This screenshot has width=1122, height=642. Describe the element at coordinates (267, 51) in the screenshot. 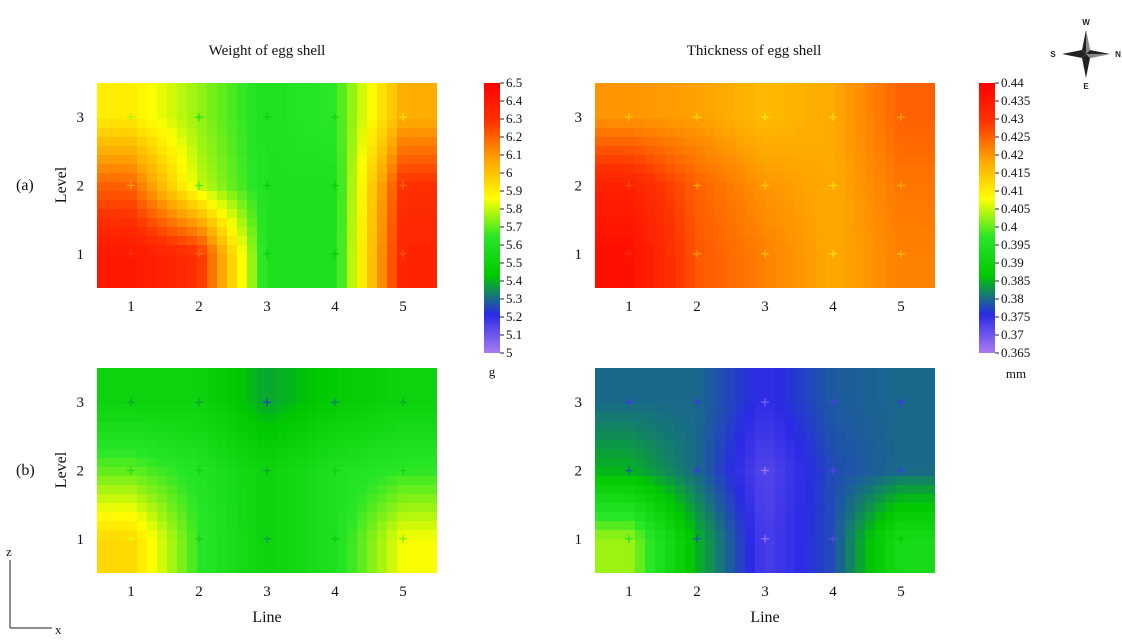

I see `weight-title: Weight of egg shell` at that location.